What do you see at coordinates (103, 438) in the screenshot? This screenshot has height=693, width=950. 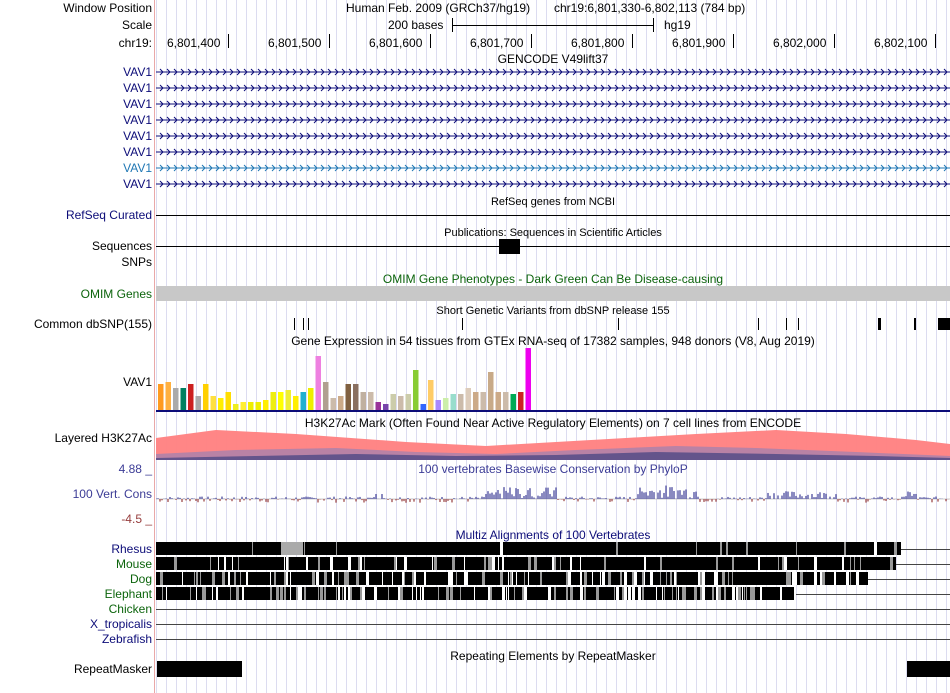 I see `h3k27ac-label: Layered H3K27Ac` at bounding box center [103, 438].